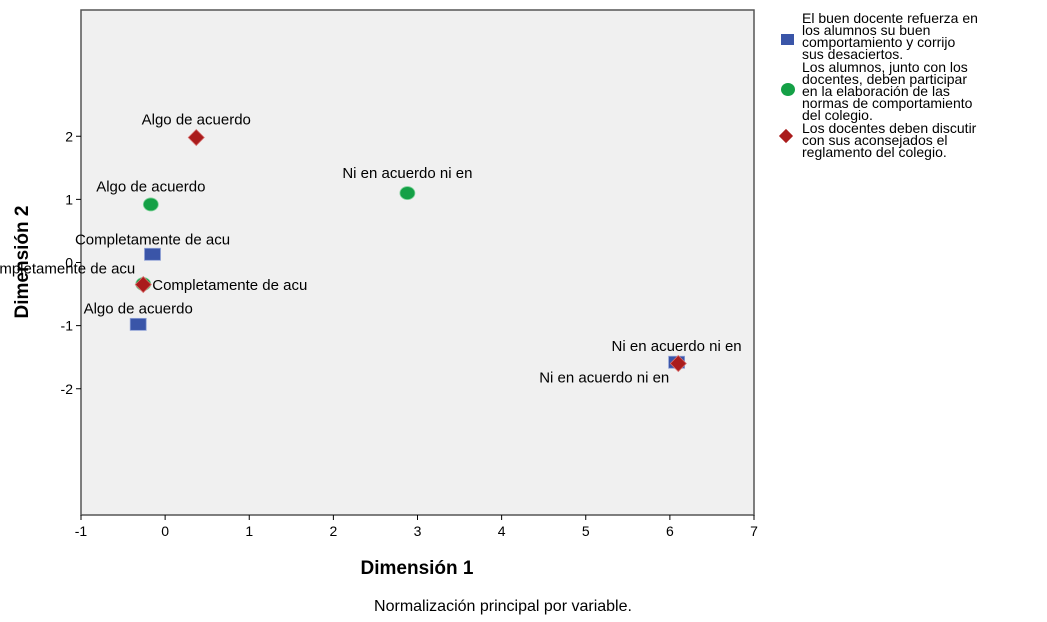  What do you see at coordinates (586, 531) in the screenshot?
I see `x-tick-label: 5` at bounding box center [586, 531].